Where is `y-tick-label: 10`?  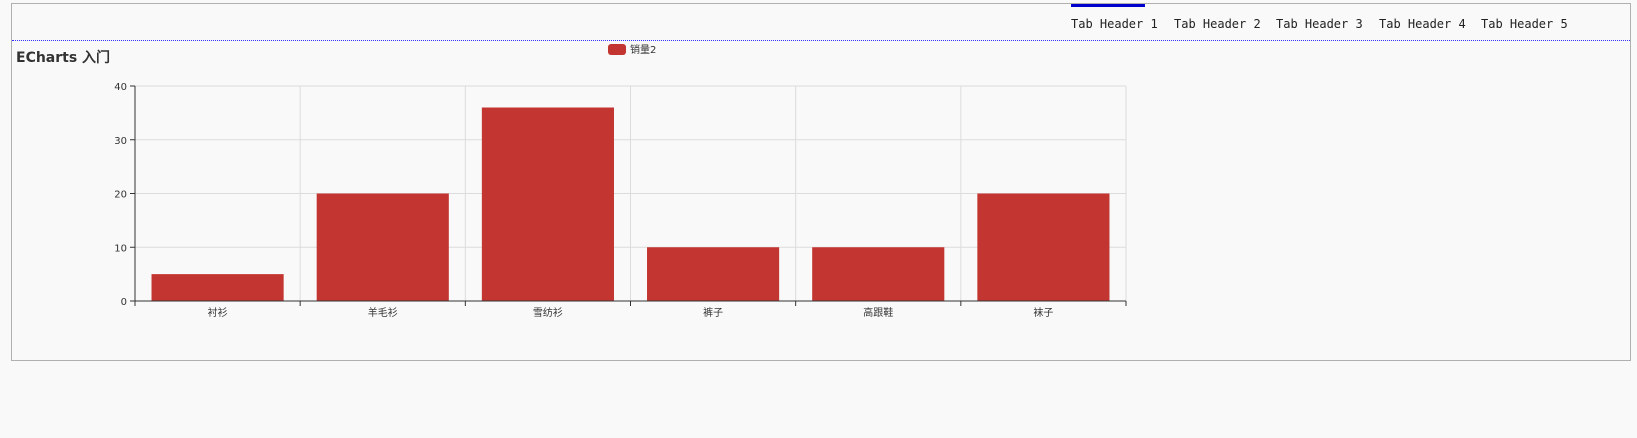 y-tick-label: 10 is located at coordinates (120, 248).